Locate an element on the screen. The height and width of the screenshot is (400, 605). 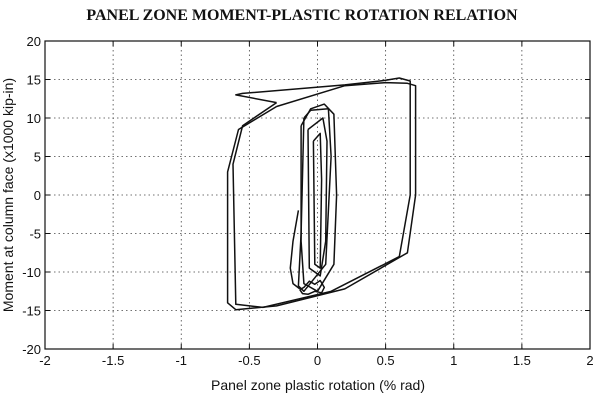
x-tick-label: 1.5 is located at coordinates (522, 360).